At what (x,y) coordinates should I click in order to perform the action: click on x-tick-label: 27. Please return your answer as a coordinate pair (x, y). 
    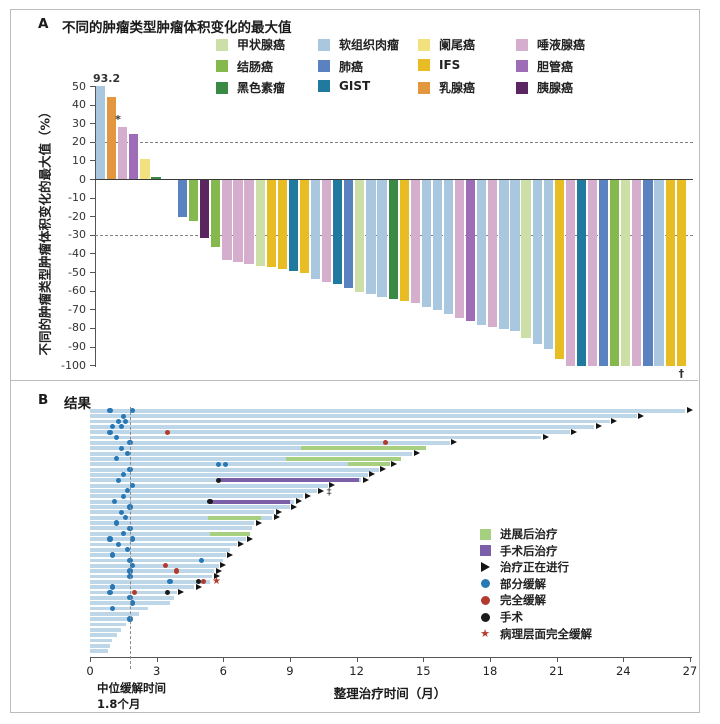
    Looking at the image, I should click on (690, 671).